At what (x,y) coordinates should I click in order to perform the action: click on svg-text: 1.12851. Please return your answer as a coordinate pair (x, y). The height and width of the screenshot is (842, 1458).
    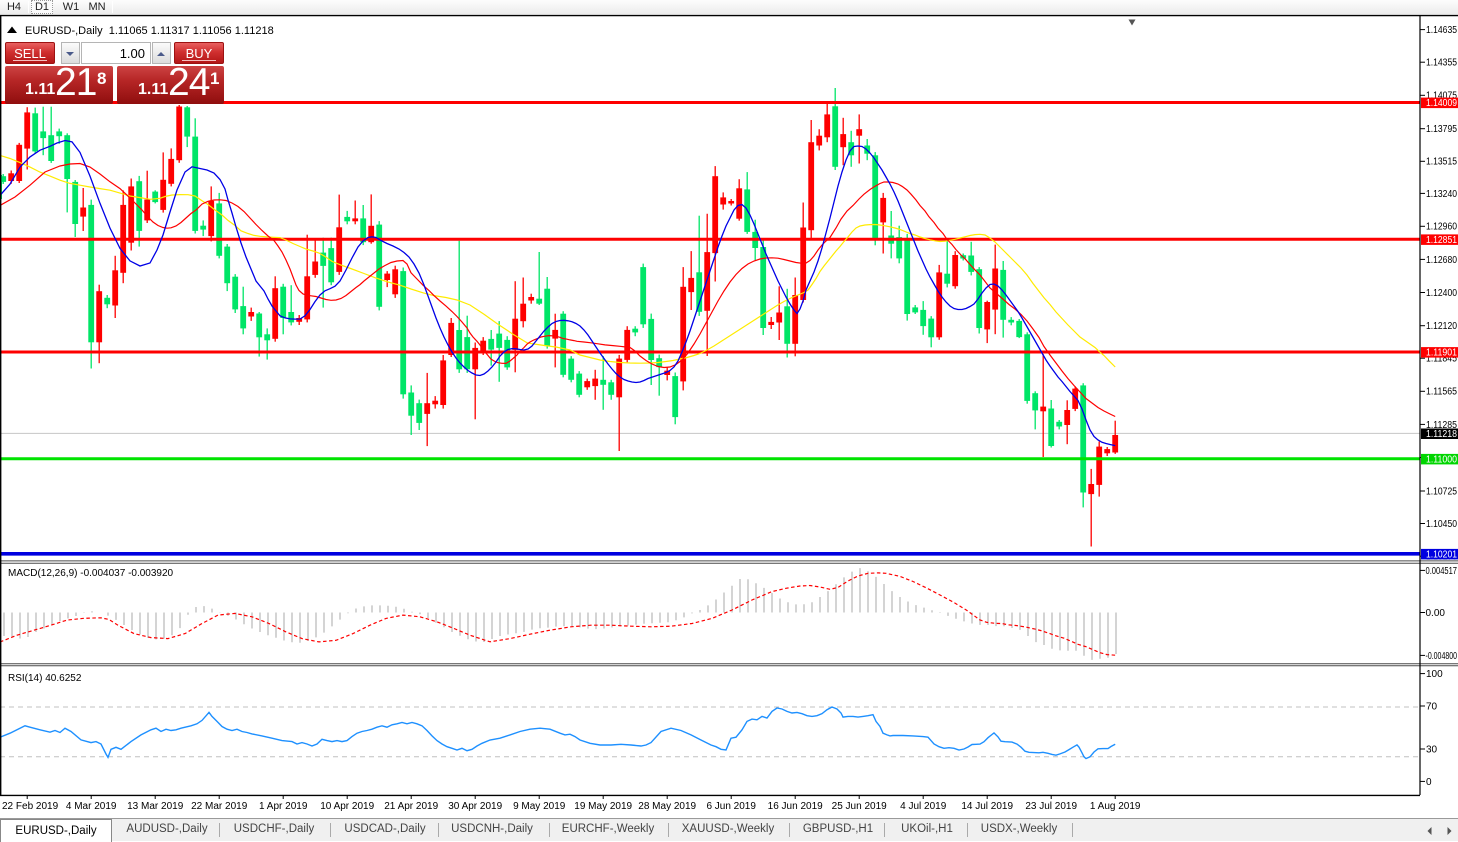
    Looking at the image, I should click on (1441, 240).